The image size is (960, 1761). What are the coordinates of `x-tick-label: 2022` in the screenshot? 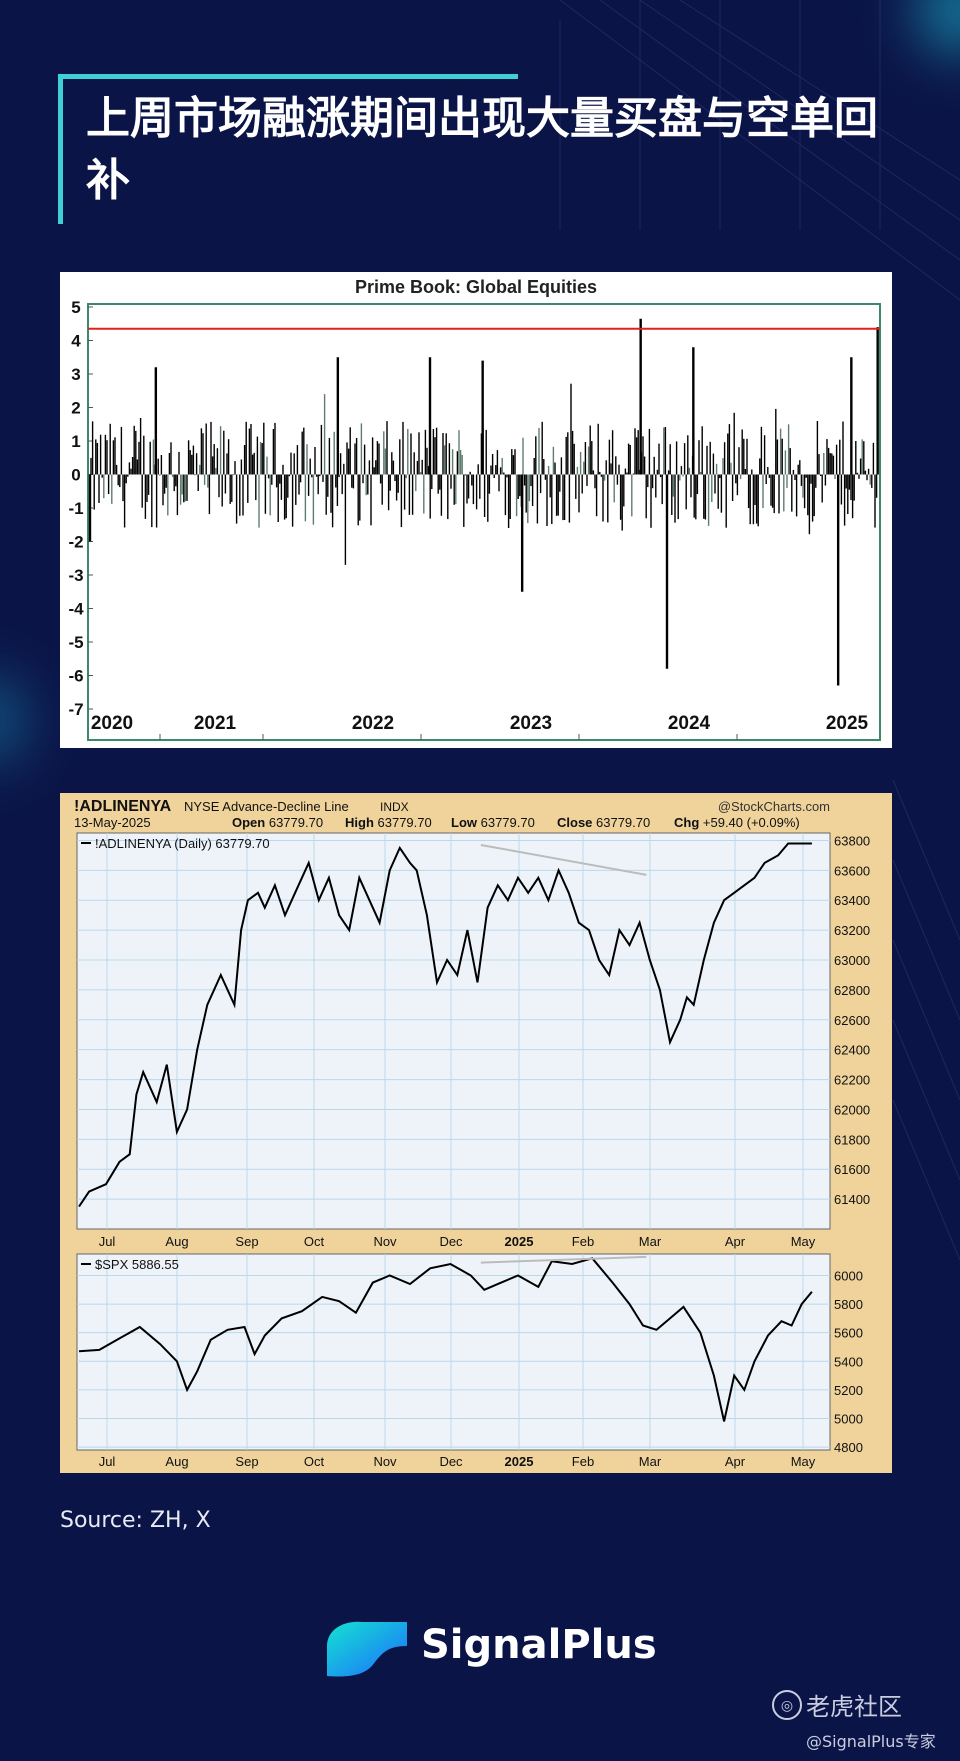 It's located at (373, 723).